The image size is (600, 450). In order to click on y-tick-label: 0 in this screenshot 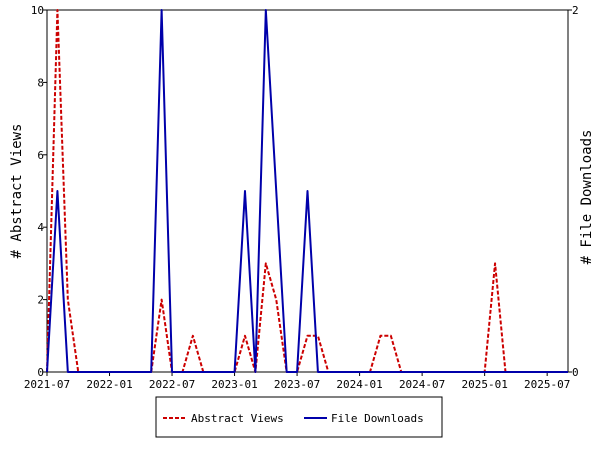, I will do `click(40, 372)`.